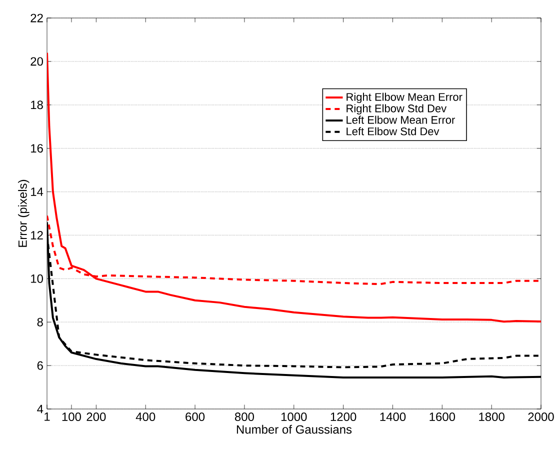  I want to click on y-tick-label: 22, so click(36, 18).